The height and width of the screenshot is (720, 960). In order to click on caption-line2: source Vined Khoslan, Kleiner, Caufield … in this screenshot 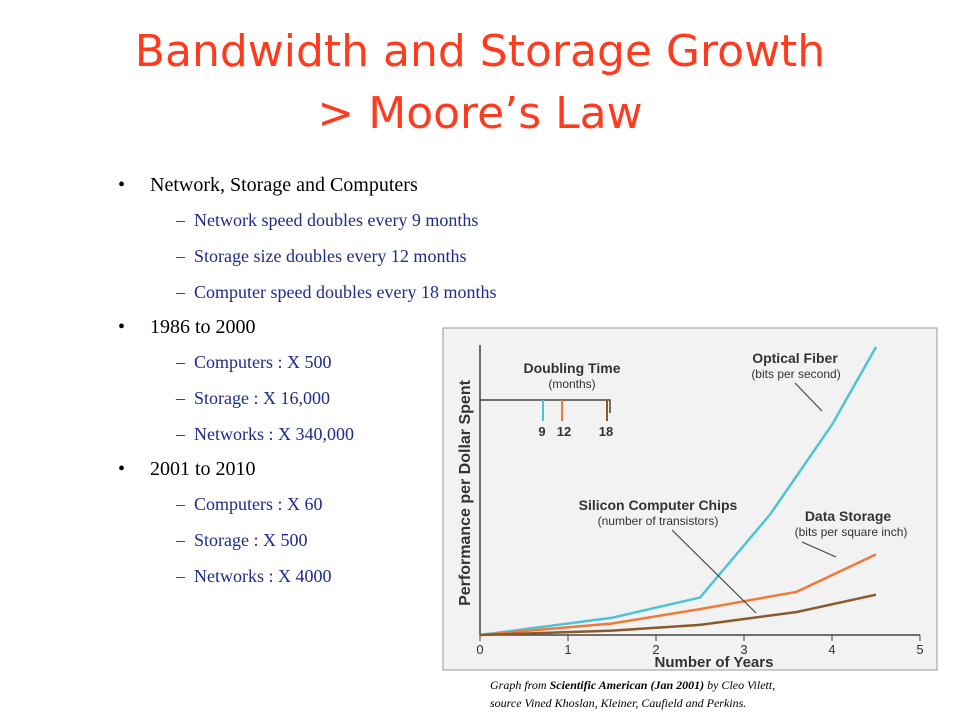, I will do `click(618, 703)`.